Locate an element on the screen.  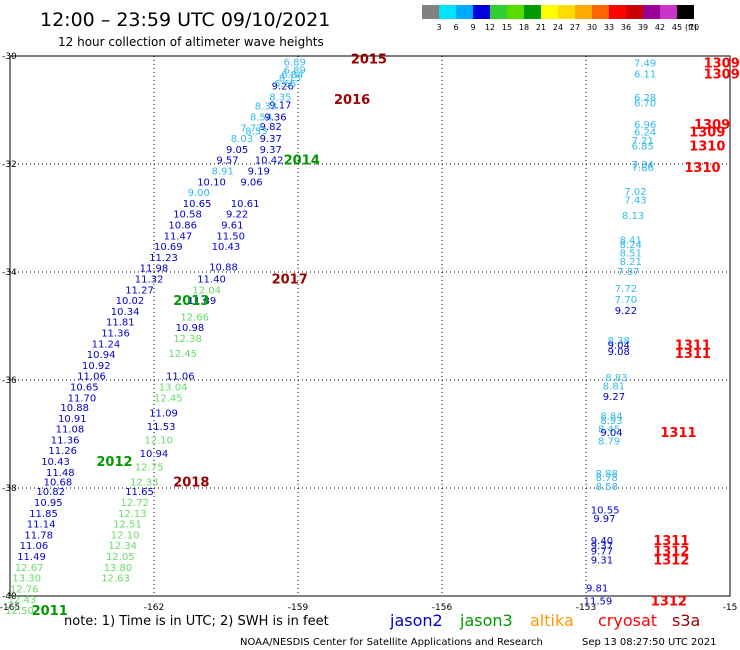
pass-annotation: 1309 is located at coordinates (712, 125).